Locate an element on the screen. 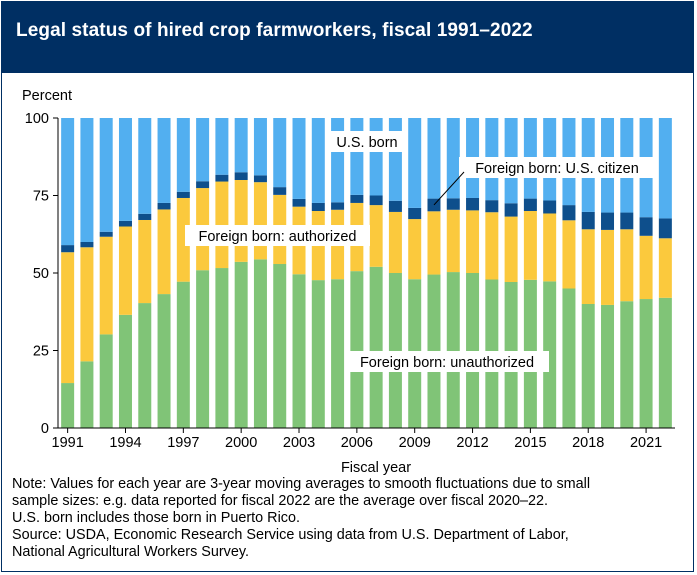 This screenshot has width=697, height=575. bar-segment-u-s-born-1994 is located at coordinates (125, 169).